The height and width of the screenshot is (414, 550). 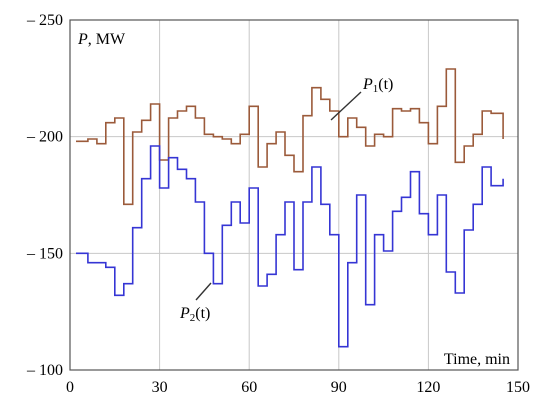 What do you see at coordinates (194, 314) in the screenshot?
I see `series-2-label: P2(t)` at bounding box center [194, 314].